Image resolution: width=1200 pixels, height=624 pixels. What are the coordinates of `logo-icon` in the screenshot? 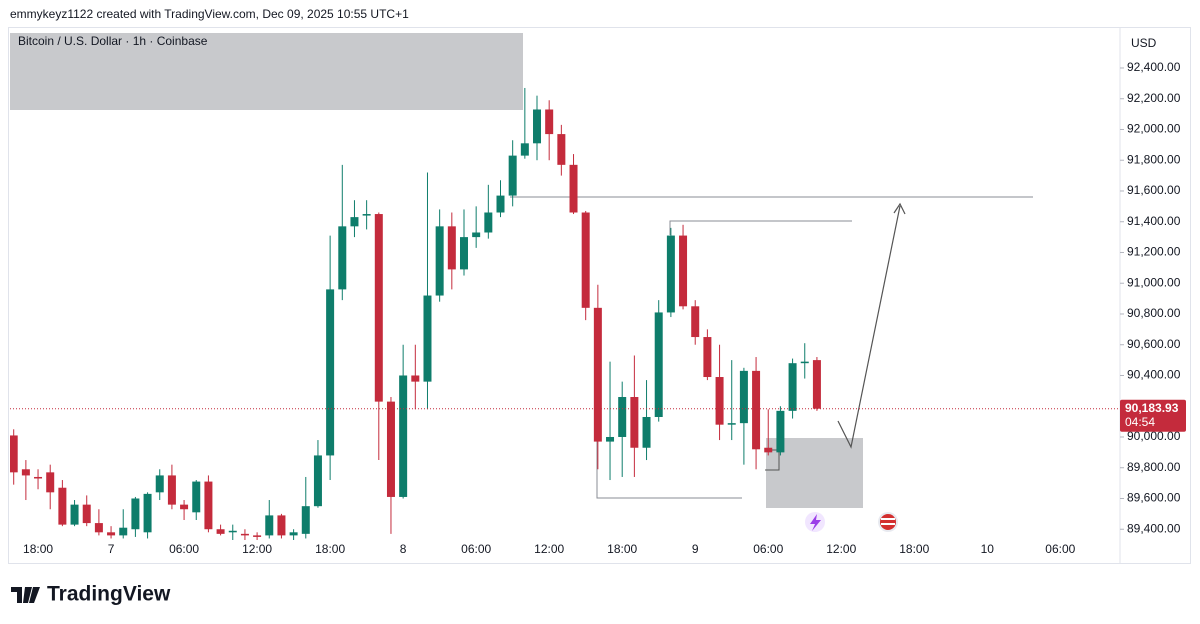 It's located at (25, 595).